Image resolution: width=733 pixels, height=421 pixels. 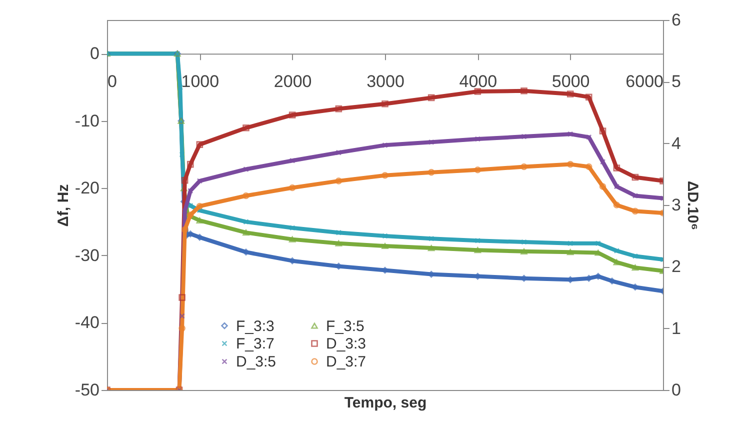 I want to click on y2-tick-label: 6, so click(x=676, y=20).